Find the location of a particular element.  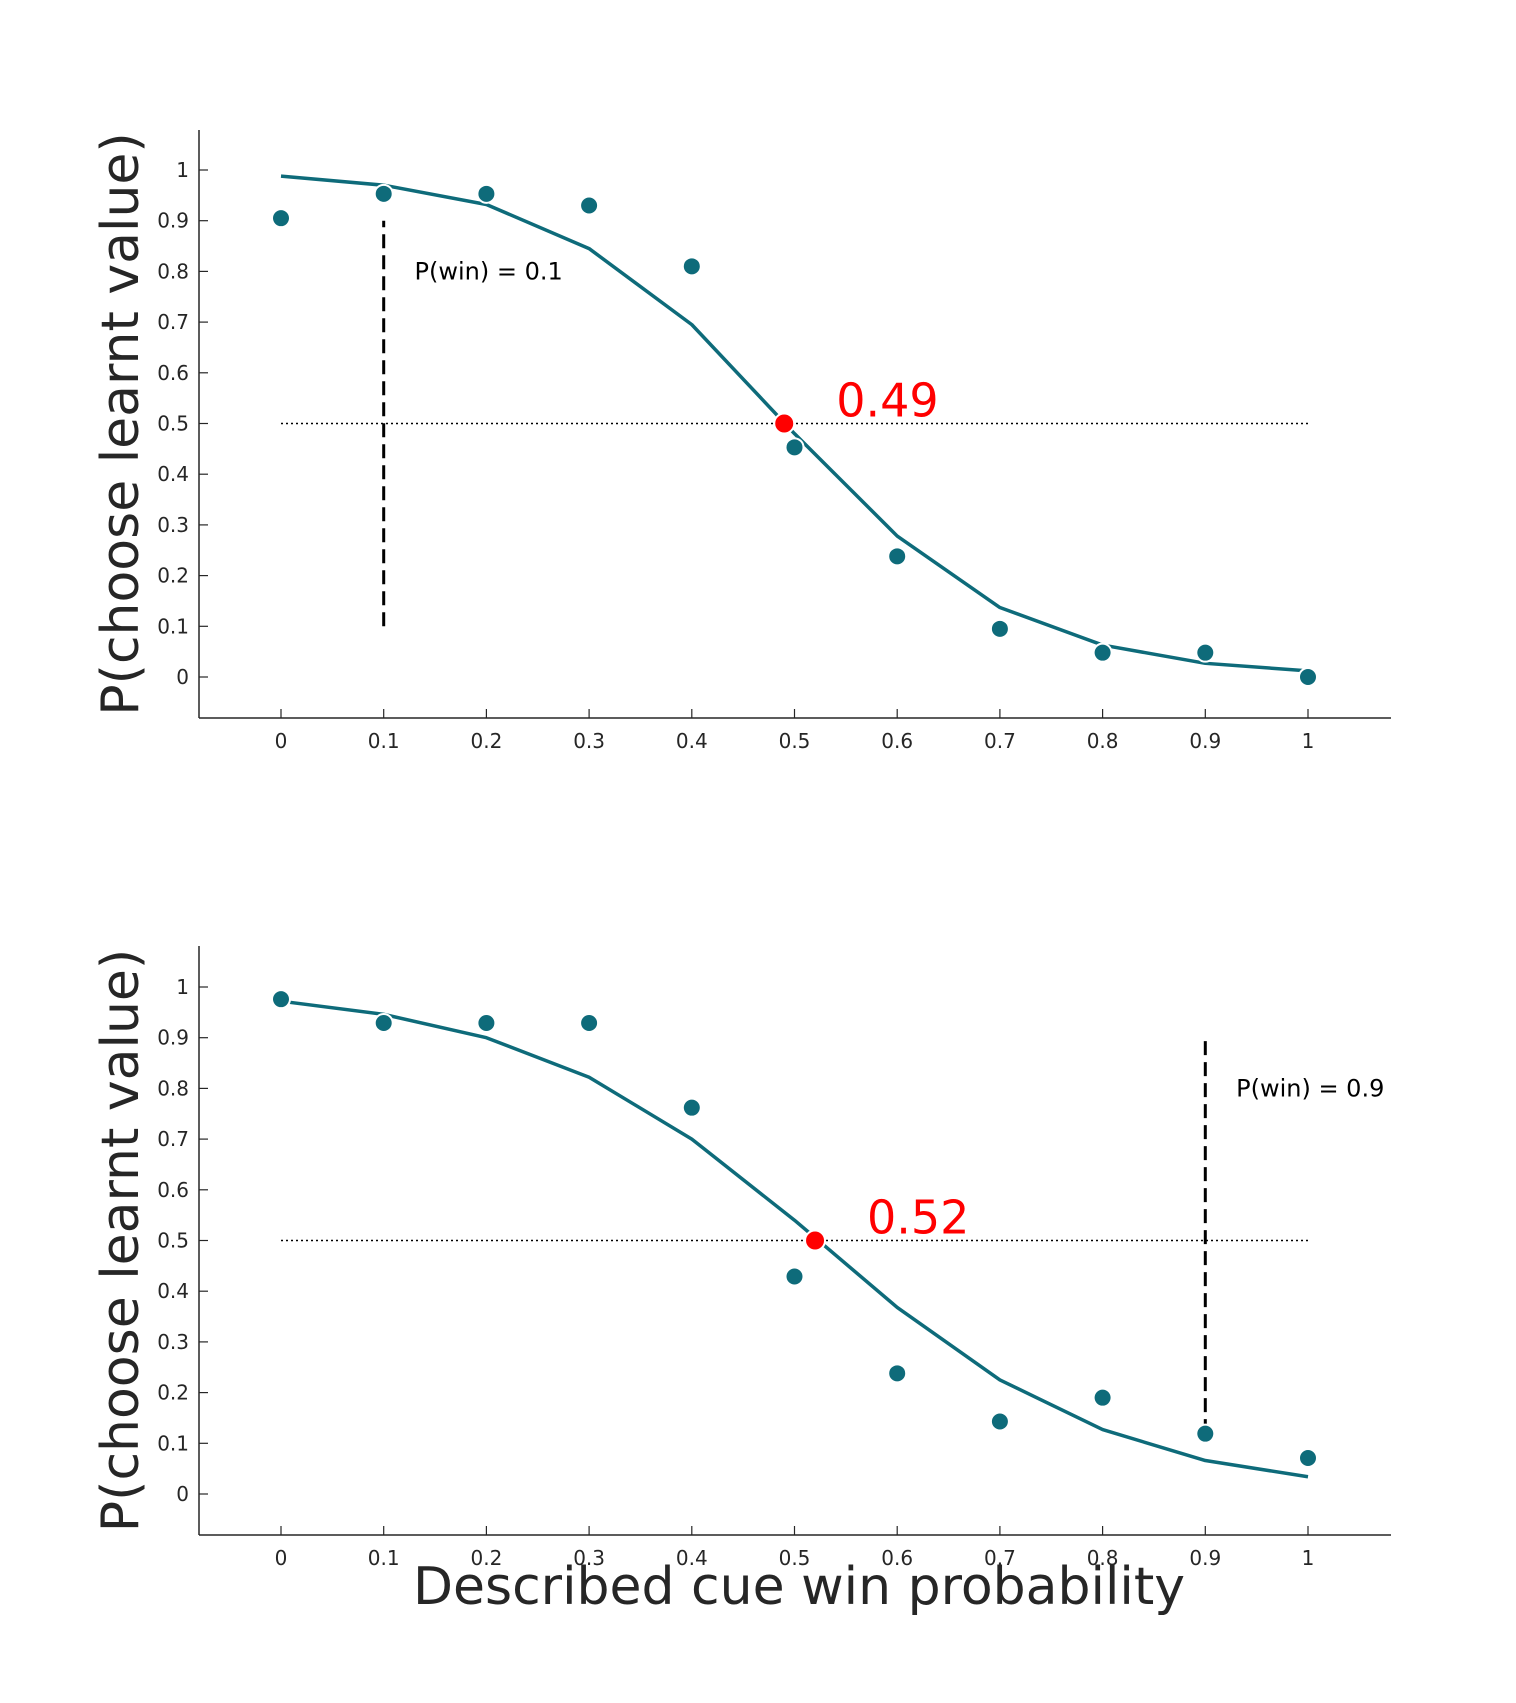

annotation-label: P(win) = 0.9 is located at coordinates (1310, 1088).